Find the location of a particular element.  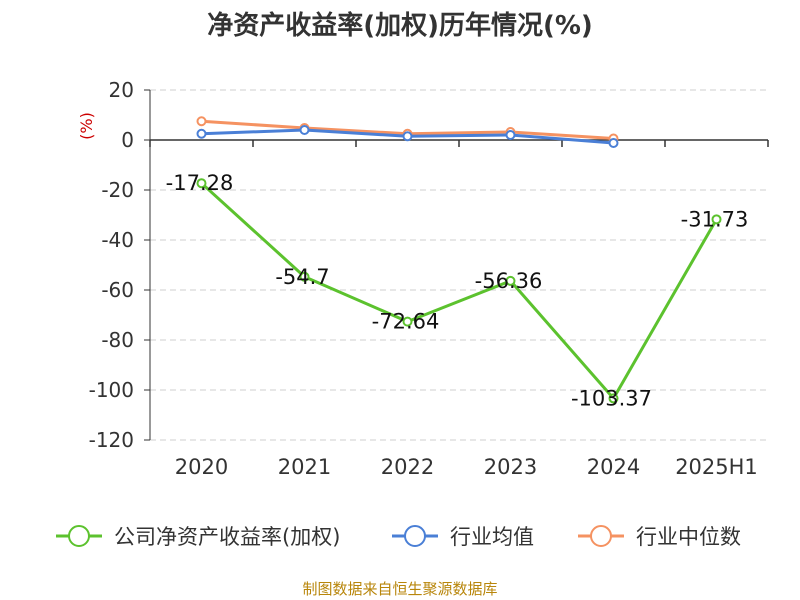

x-tick-label: 2020 is located at coordinates (201, 467).